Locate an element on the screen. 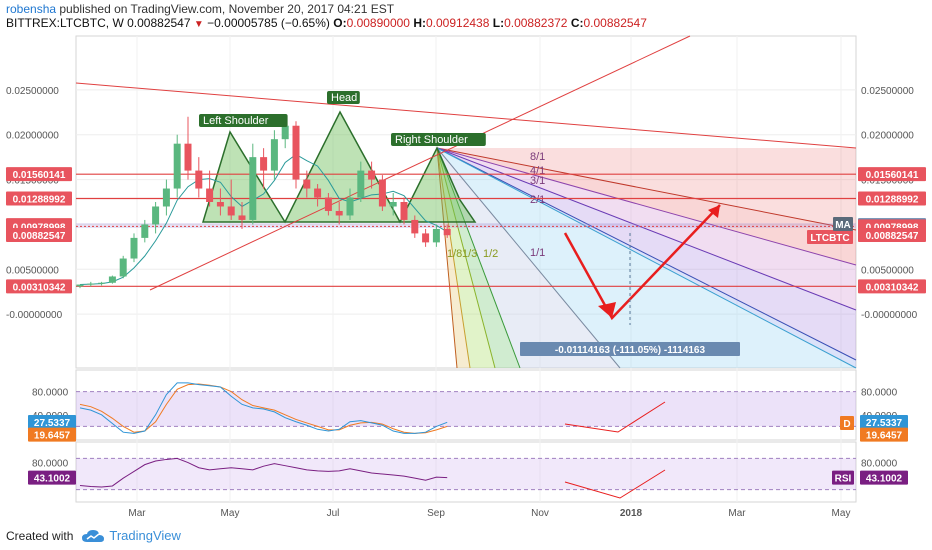 Image resolution: width=932 pixels, height=550 pixels. y-tick-left: 0.00500000 is located at coordinates (32, 270).